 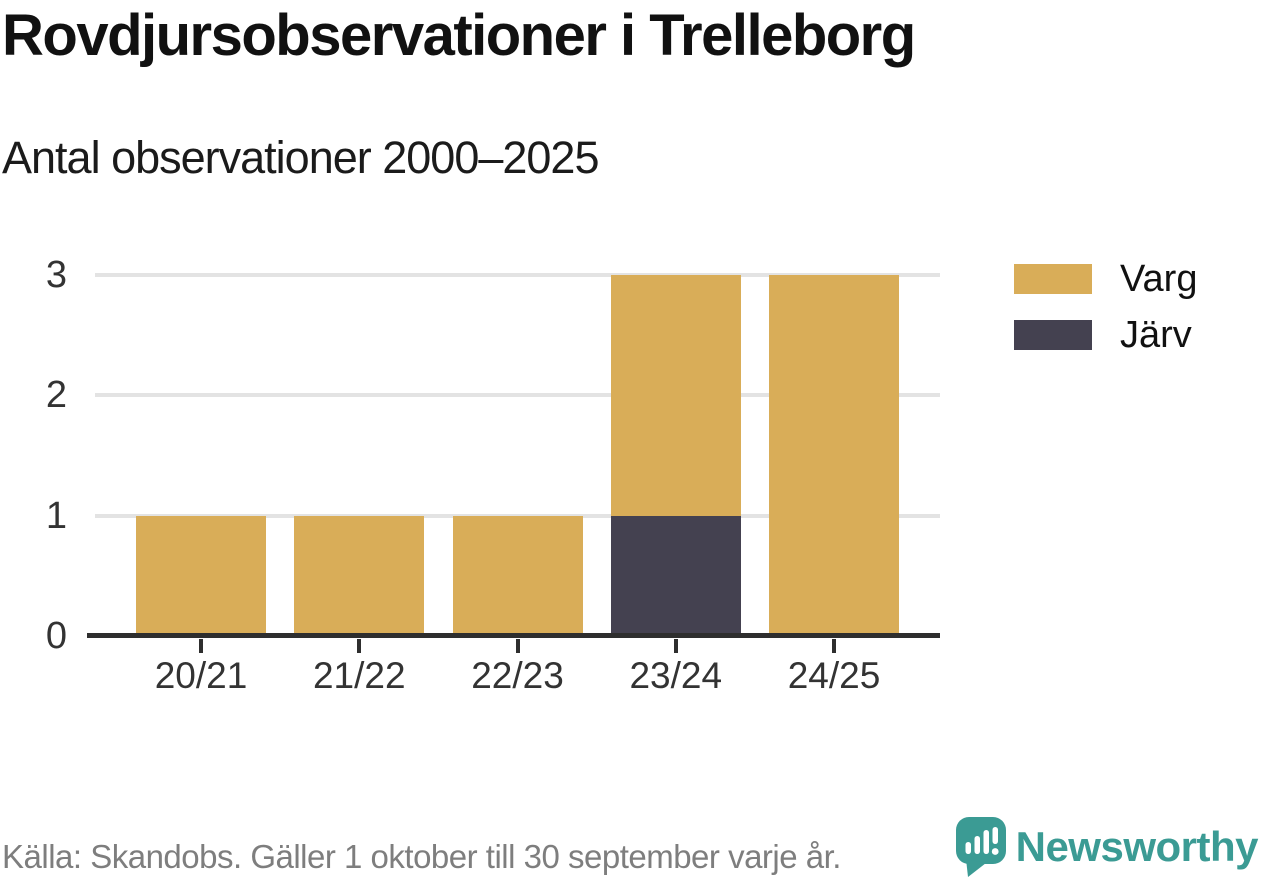 What do you see at coordinates (1105, 279) in the screenshot?
I see `legend-item: Varg` at bounding box center [1105, 279].